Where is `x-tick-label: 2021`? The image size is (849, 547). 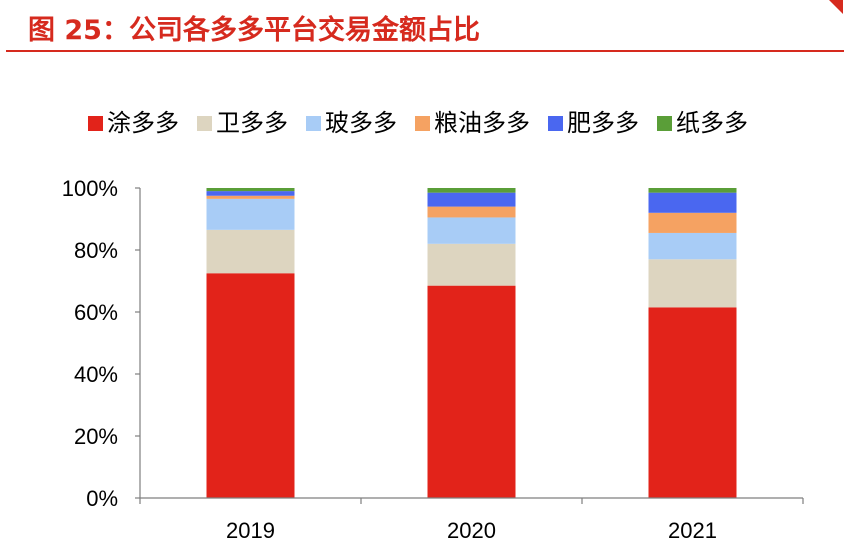
x-tick-label: 2021 is located at coordinates (692, 530).